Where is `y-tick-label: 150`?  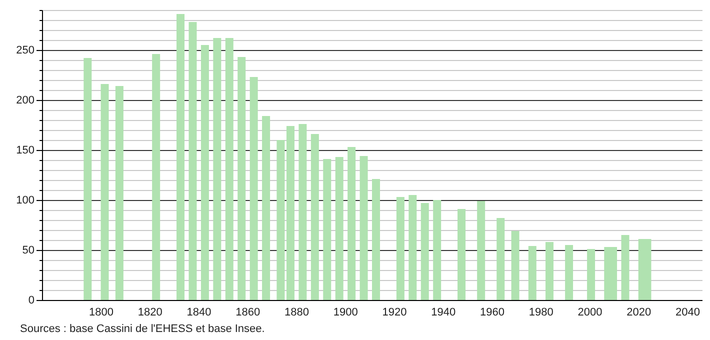 y-tick-label: 150 is located at coordinates (25, 150).